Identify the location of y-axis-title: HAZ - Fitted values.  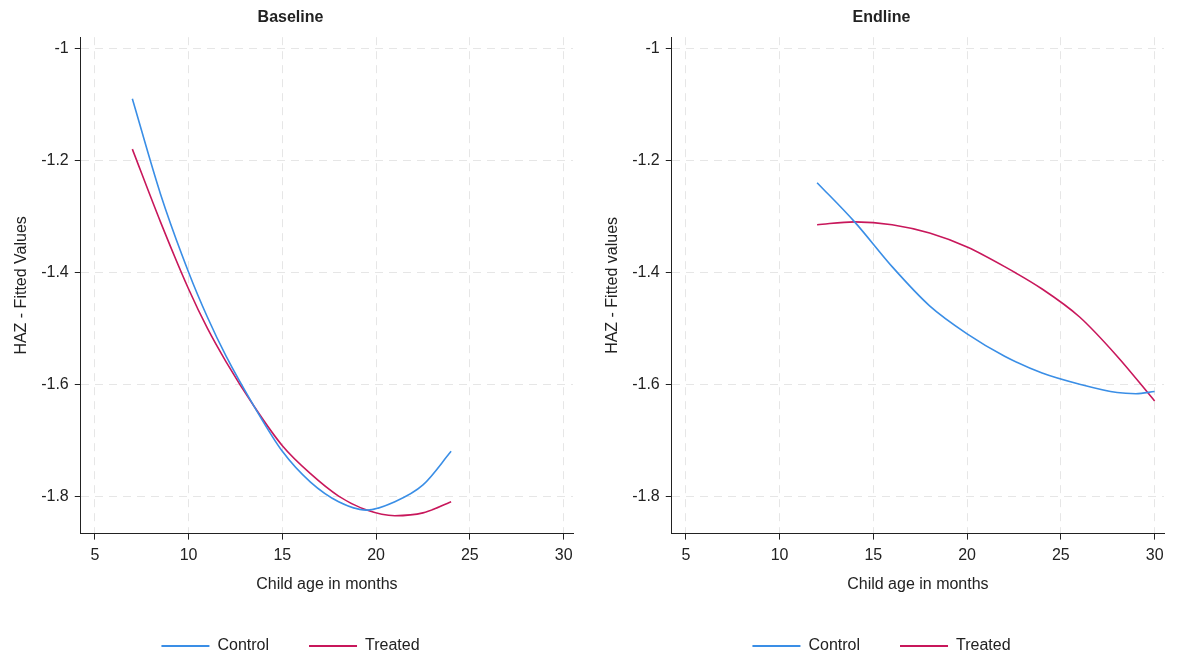
(612, 285).